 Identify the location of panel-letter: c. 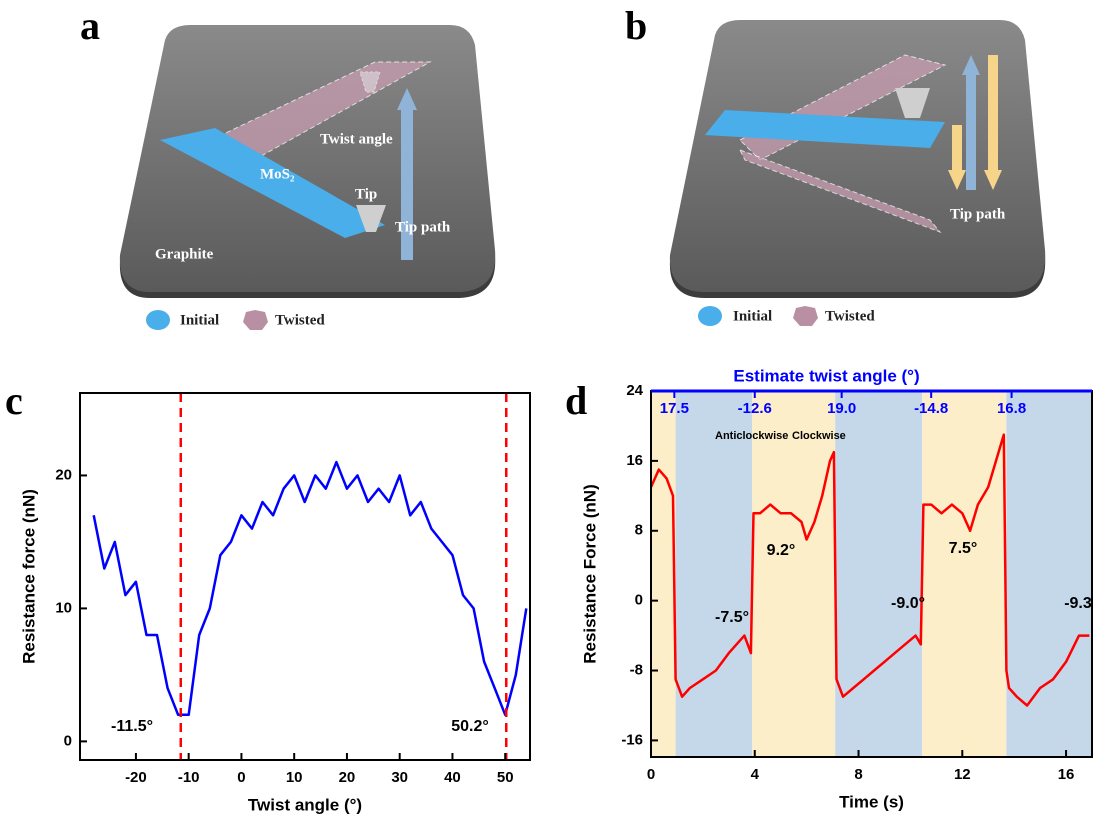
(14, 400).